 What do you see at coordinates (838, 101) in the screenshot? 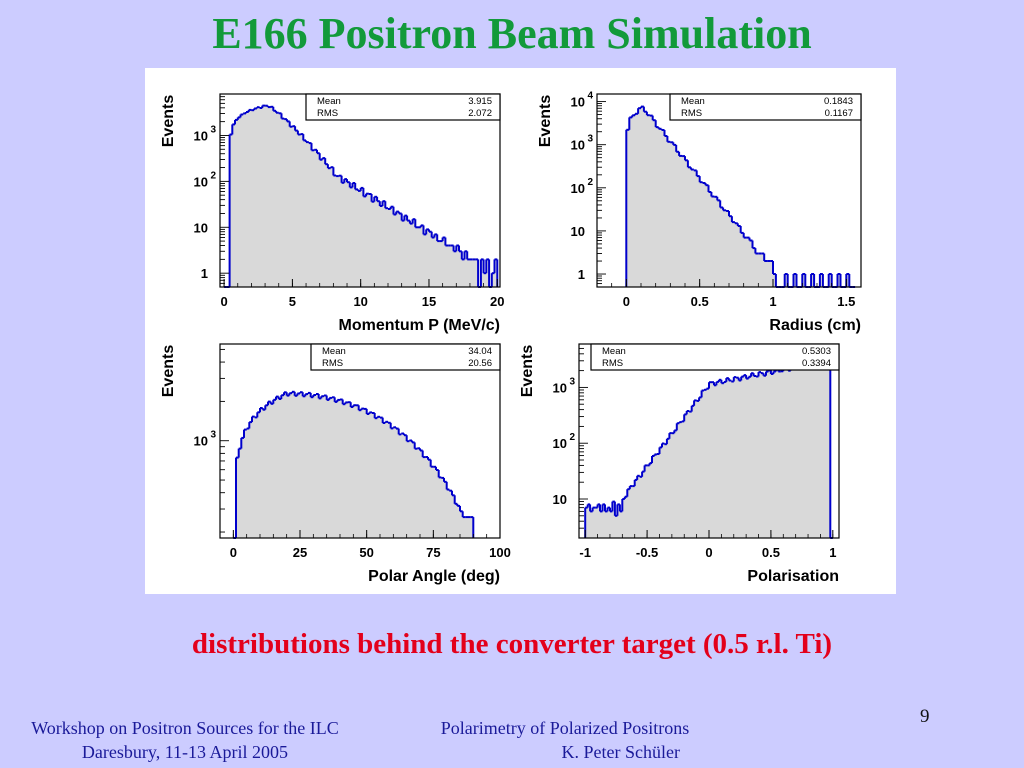
I see `stats-value: 0.1843` at bounding box center [838, 101].